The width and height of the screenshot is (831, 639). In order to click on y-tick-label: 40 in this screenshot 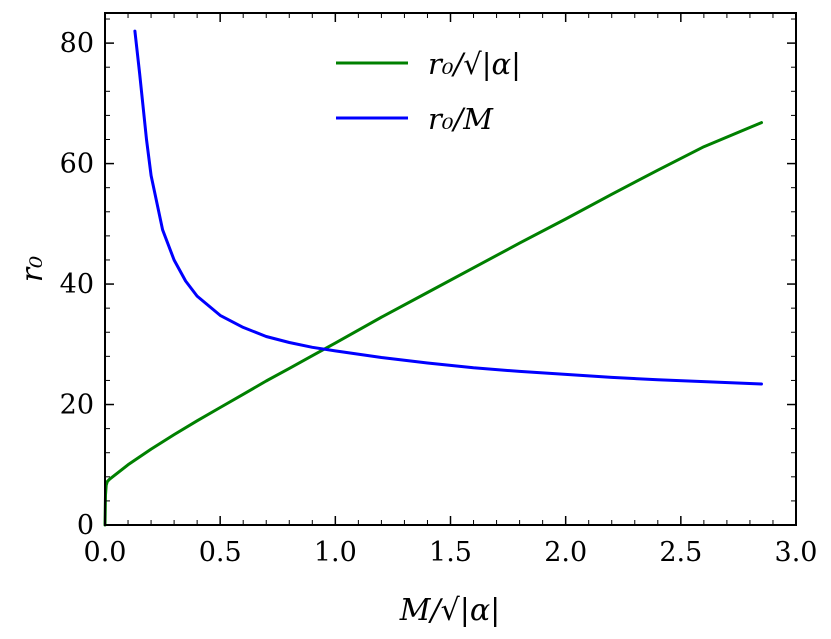, I will do `click(77, 284)`.